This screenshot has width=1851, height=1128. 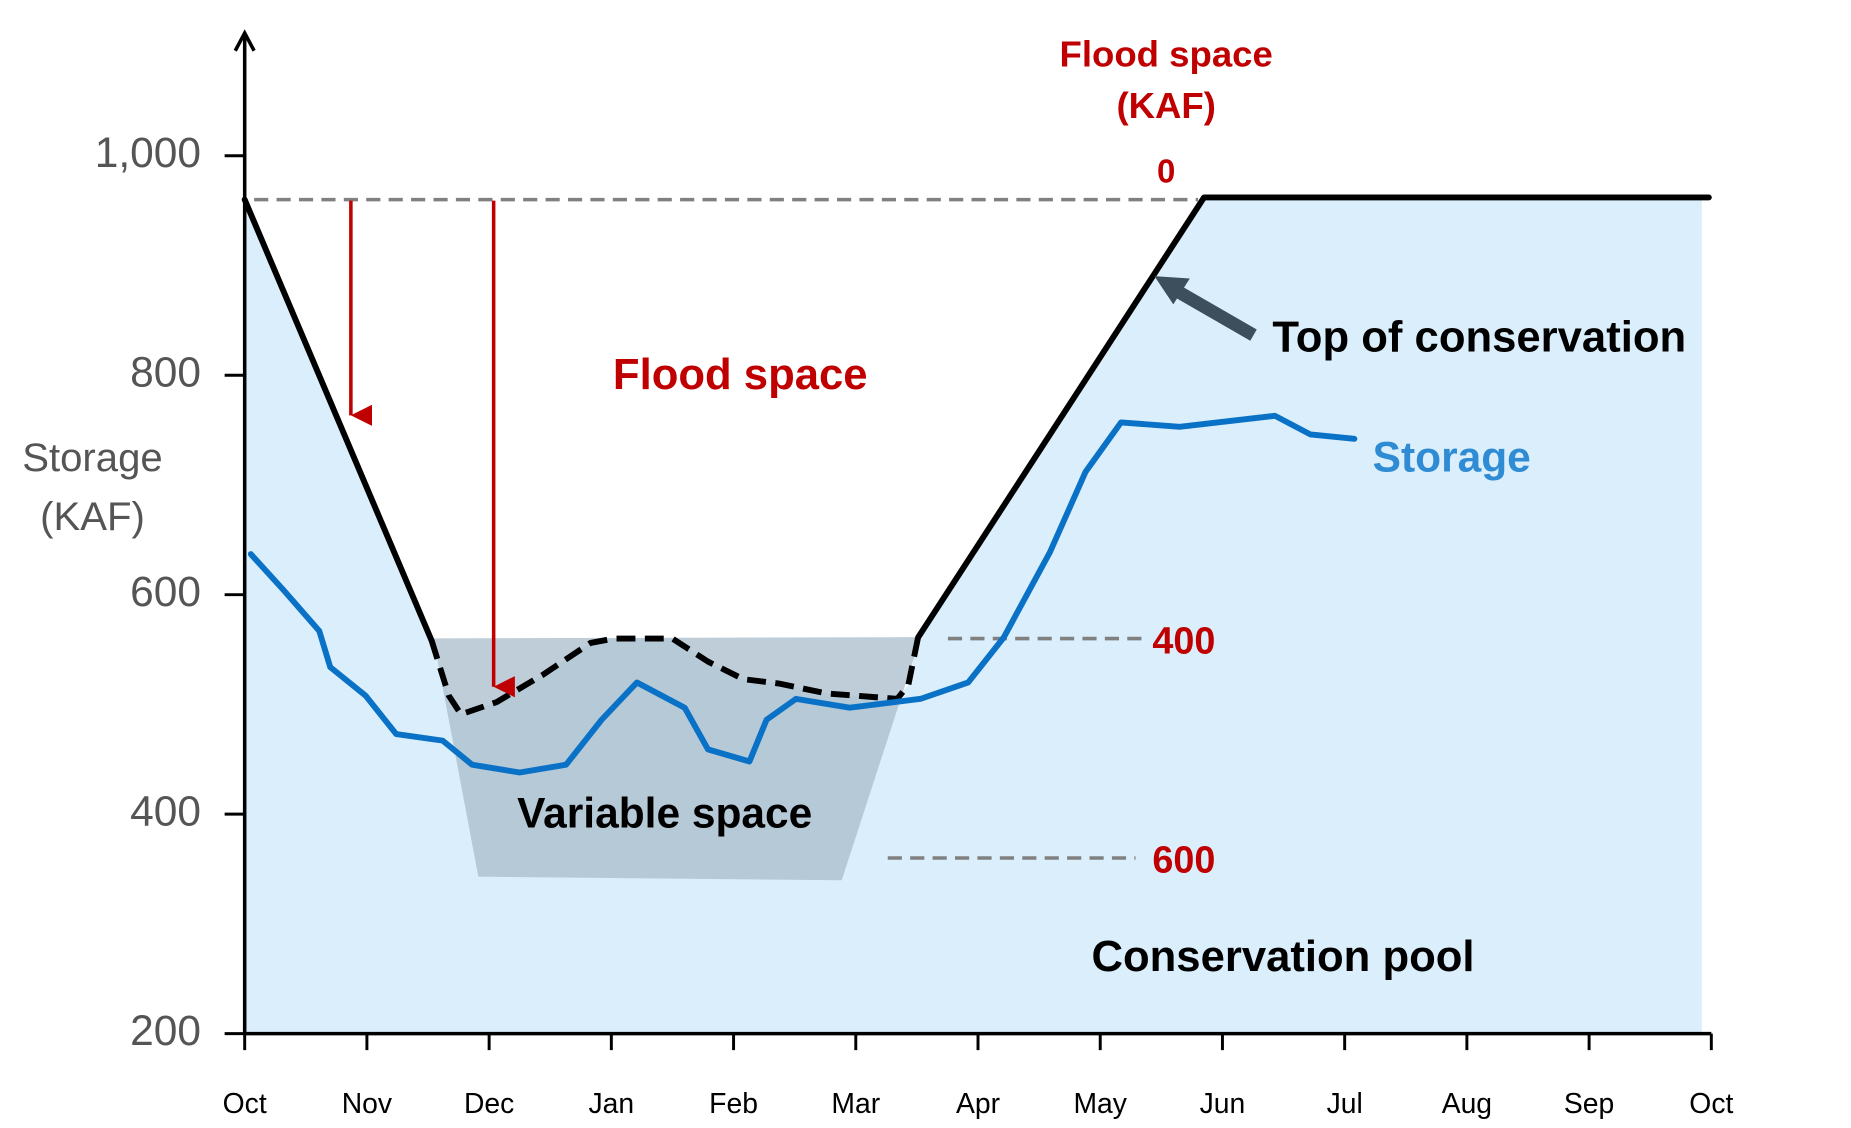 I want to click on y-tick-label: 800, so click(x=165, y=371).